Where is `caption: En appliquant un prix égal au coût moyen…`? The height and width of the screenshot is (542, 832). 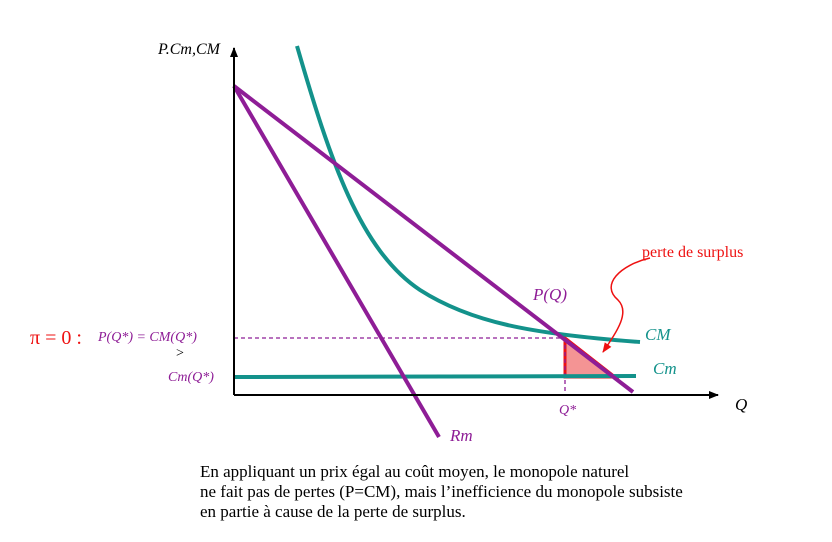
caption: En appliquant un prix égal au coût moyen… is located at coordinates (510, 492).